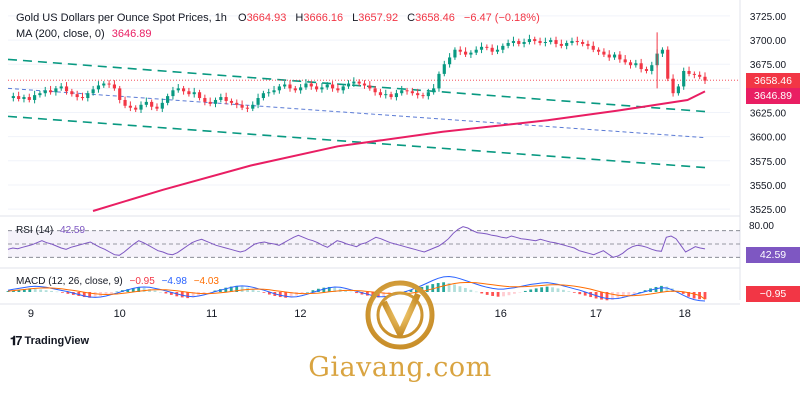 Image resolution: width=800 pixels, height=400 pixels. Describe the element at coordinates (356, 288) in the screenshot. I see `macd-line` at that location.